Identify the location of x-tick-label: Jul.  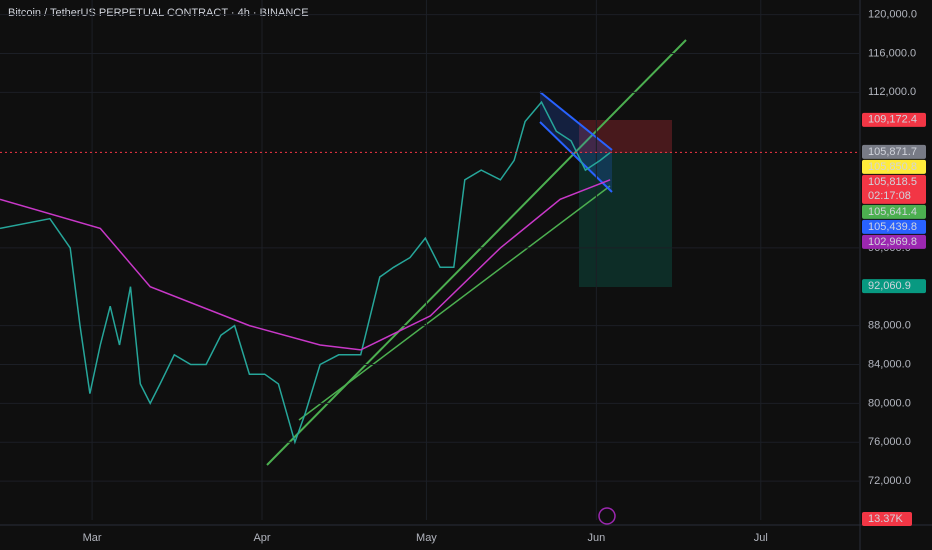
(761, 538).